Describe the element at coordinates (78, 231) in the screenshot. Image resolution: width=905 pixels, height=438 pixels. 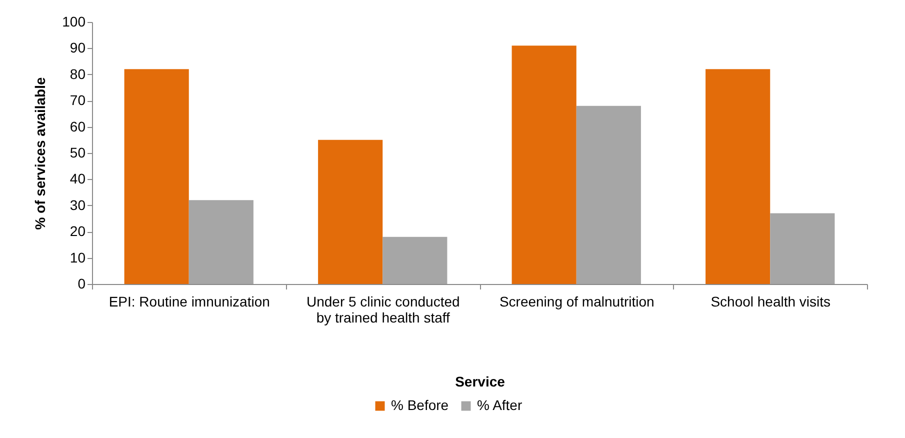
I see `y-tick-label: 20` at that location.